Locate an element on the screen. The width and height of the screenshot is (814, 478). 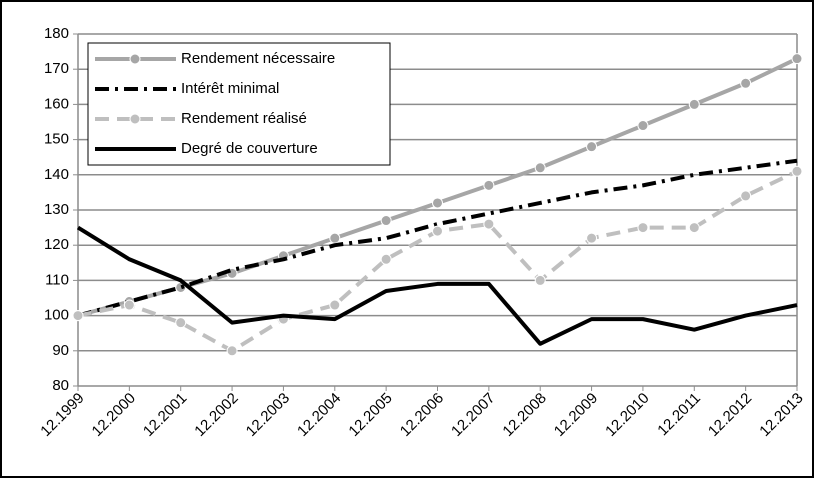
y-tick-label: 110 is located at coordinates (57, 279).